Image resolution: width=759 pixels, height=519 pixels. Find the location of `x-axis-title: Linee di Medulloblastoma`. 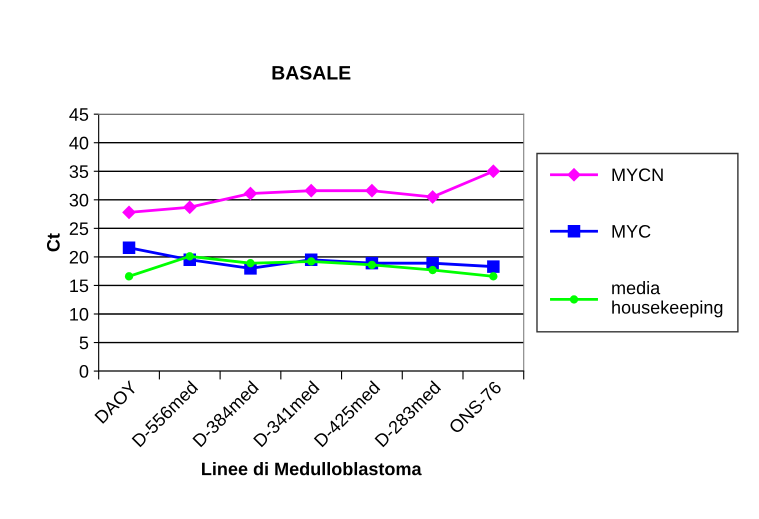

x-axis-title: Linee di Medulloblastoma is located at coordinates (312, 469).